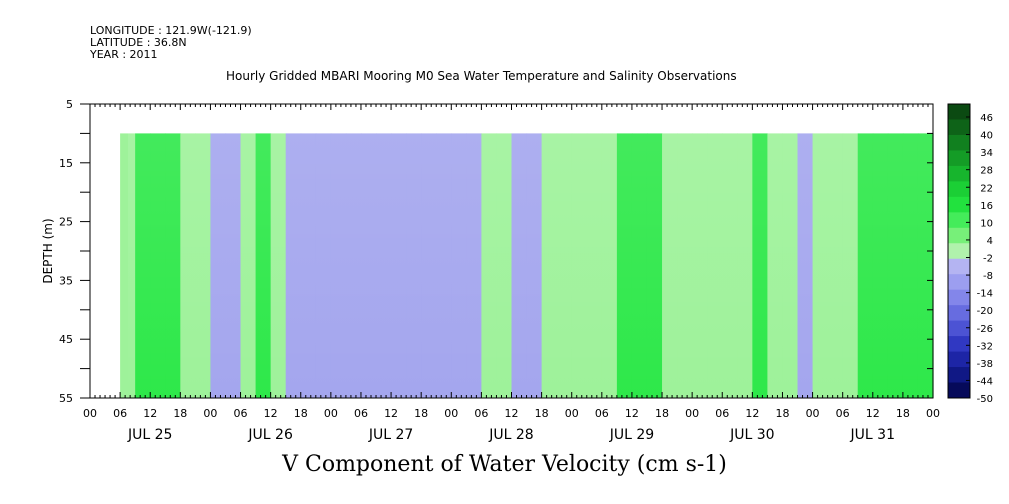 This screenshot has height=504, width=1009. Describe the element at coordinates (988, 276) in the screenshot. I see `colorbar-label: -8` at that location.